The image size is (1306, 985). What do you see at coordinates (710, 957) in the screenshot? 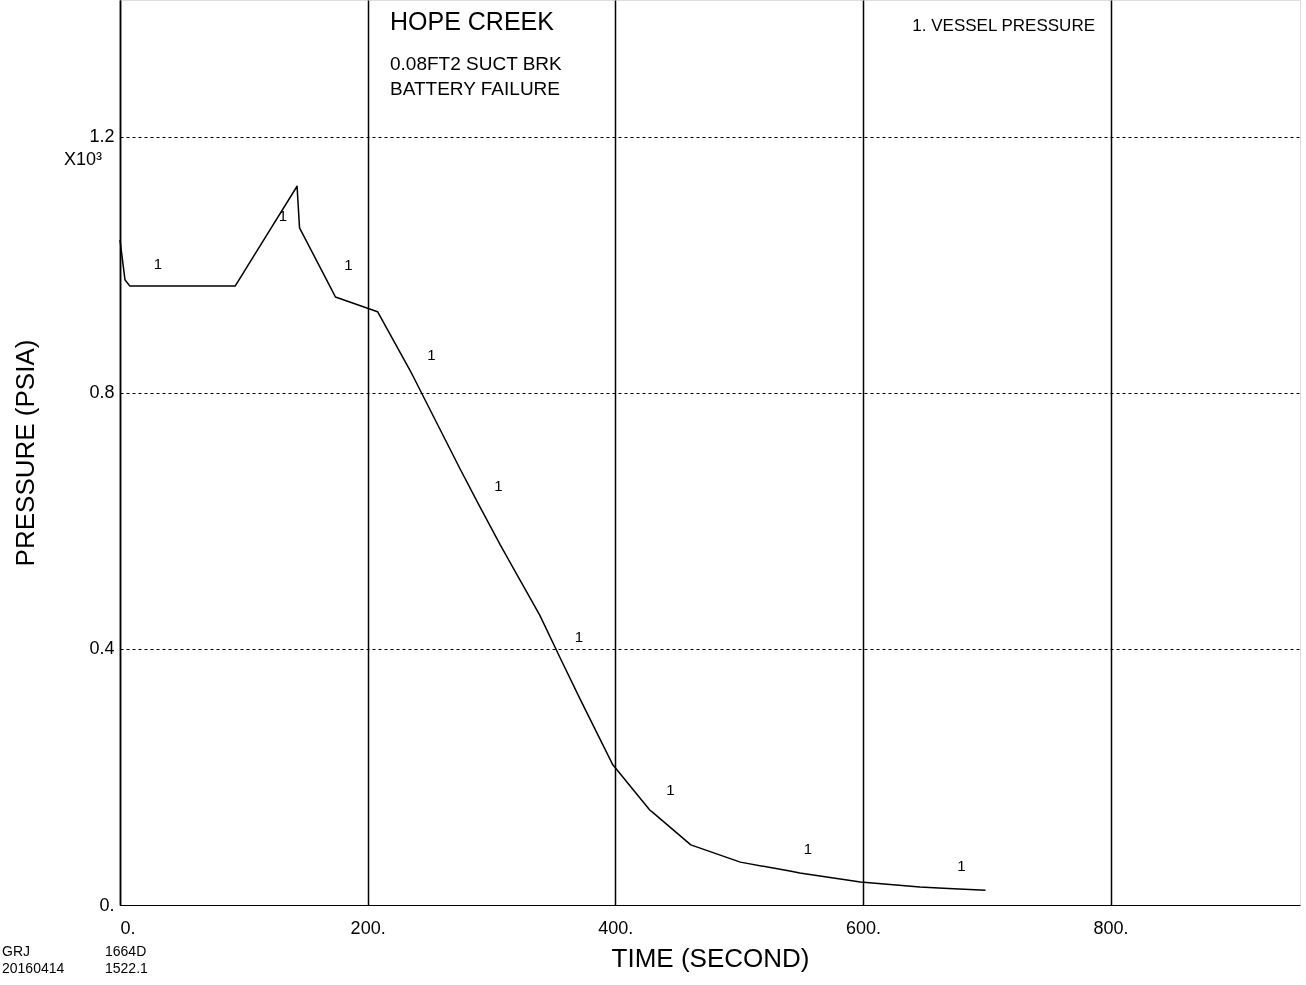
I see `x-axis-title: TIME (SECOND)` at bounding box center [710, 957].